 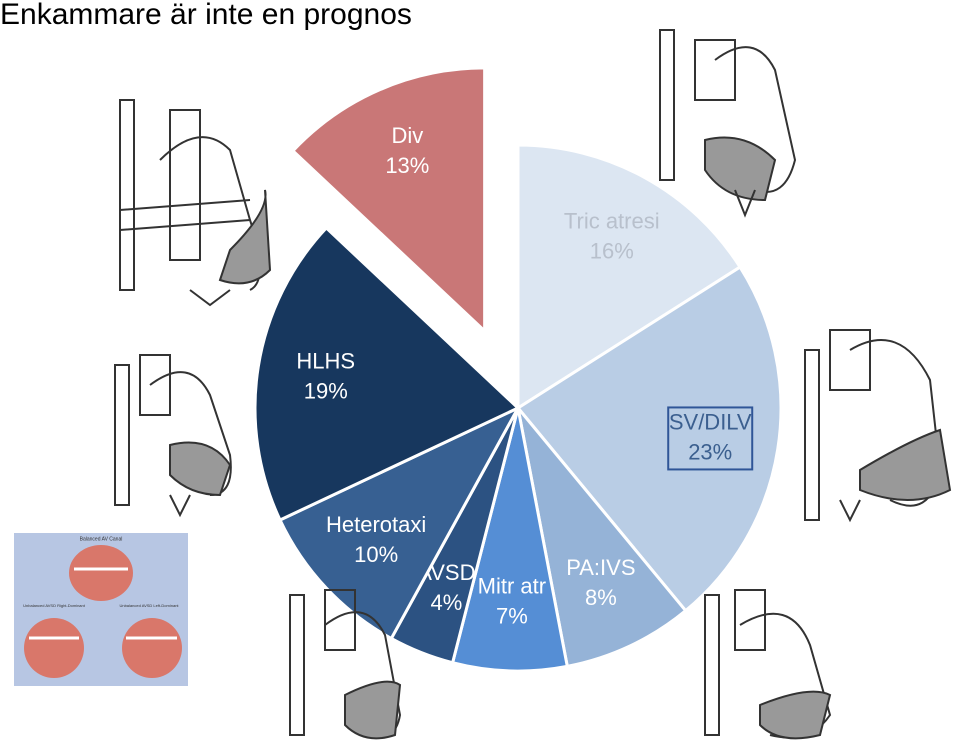 What do you see at coordinates (149, 605) in the screenshot?
I see `inset-label: Unbalanced AVSD Left-Dominant` at bounding box center [149, 605].